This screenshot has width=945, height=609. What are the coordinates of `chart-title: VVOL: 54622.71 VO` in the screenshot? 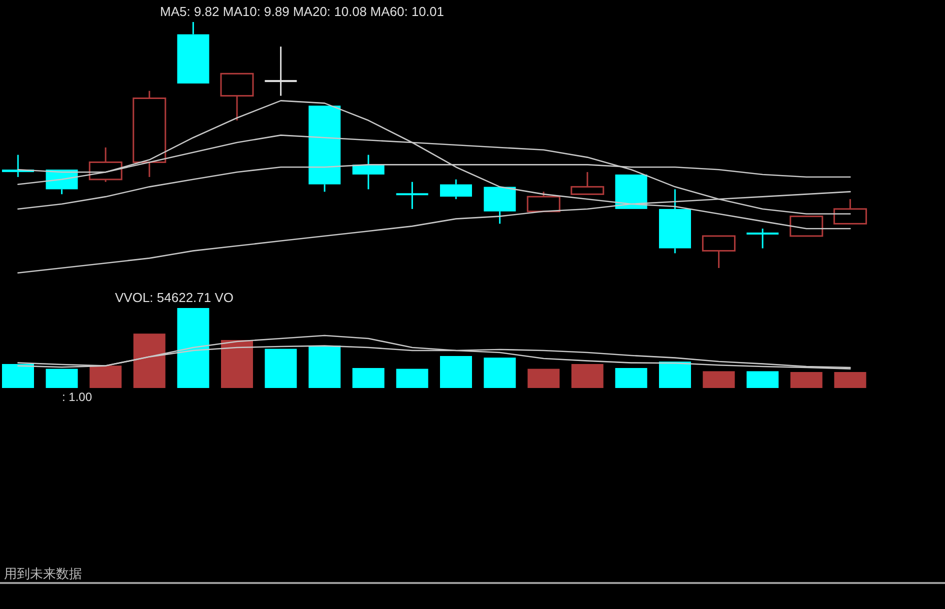 It's located at (174, 297).